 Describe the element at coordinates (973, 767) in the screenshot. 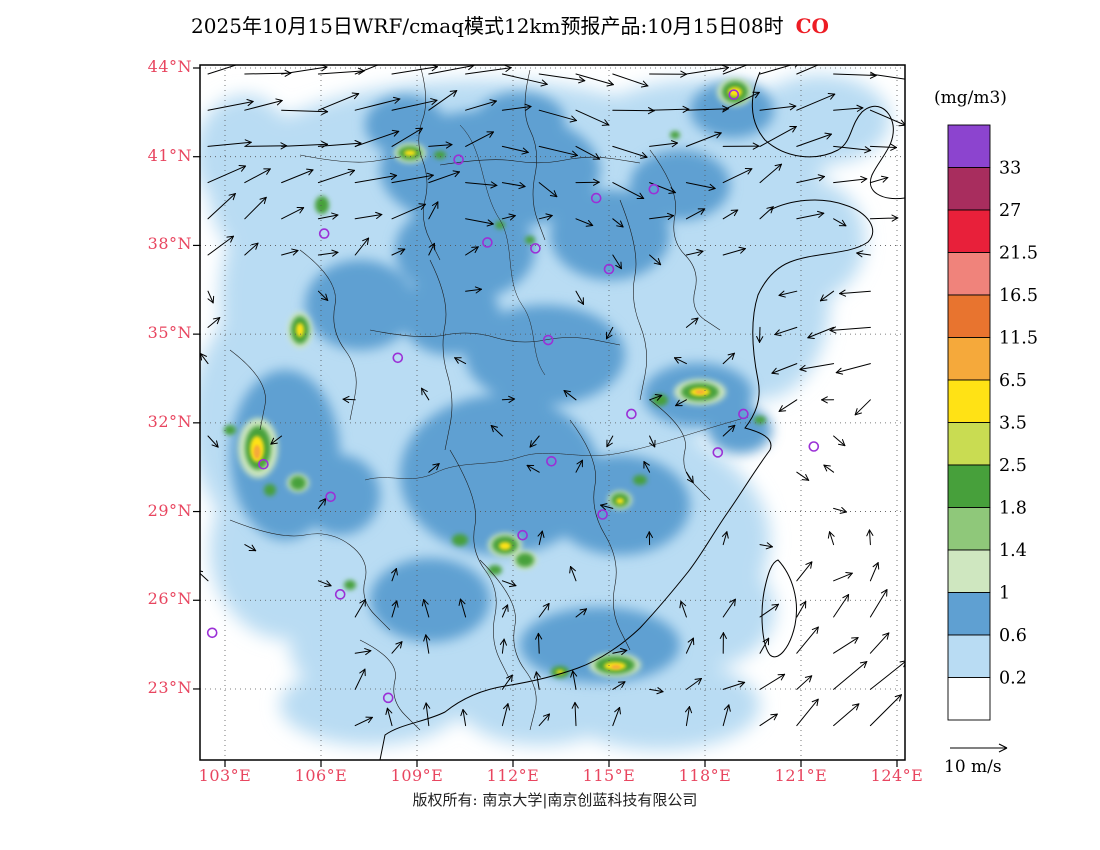

I see `wind-reference-label: 10 m/s` at that location.